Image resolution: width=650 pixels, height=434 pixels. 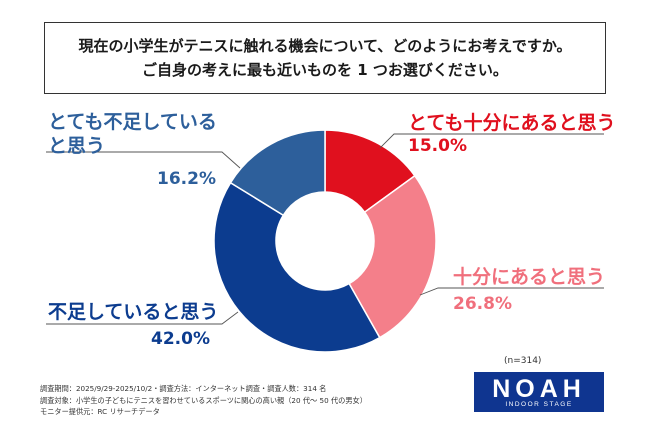 I want to click on label-fusoku: 不足していると思う 42.0%, so click(x=133, y=325).